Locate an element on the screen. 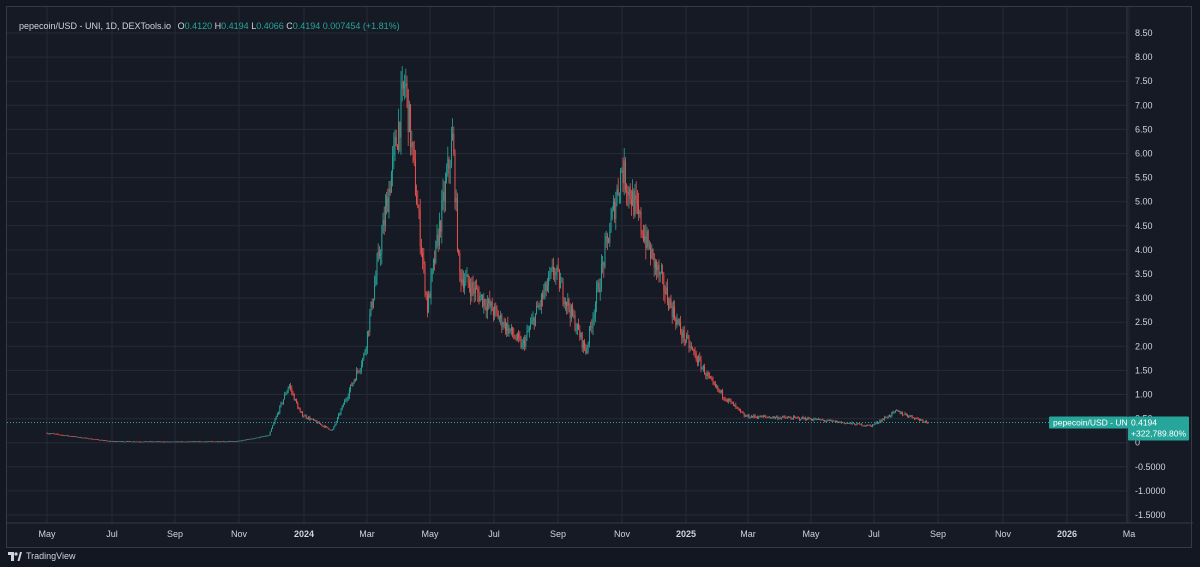 The width and height of the screenshot is (1200, 567). symbol-title: pepecoin/USD - UNI, 1D, DEXTools.io is located at coordinates (95, 26).